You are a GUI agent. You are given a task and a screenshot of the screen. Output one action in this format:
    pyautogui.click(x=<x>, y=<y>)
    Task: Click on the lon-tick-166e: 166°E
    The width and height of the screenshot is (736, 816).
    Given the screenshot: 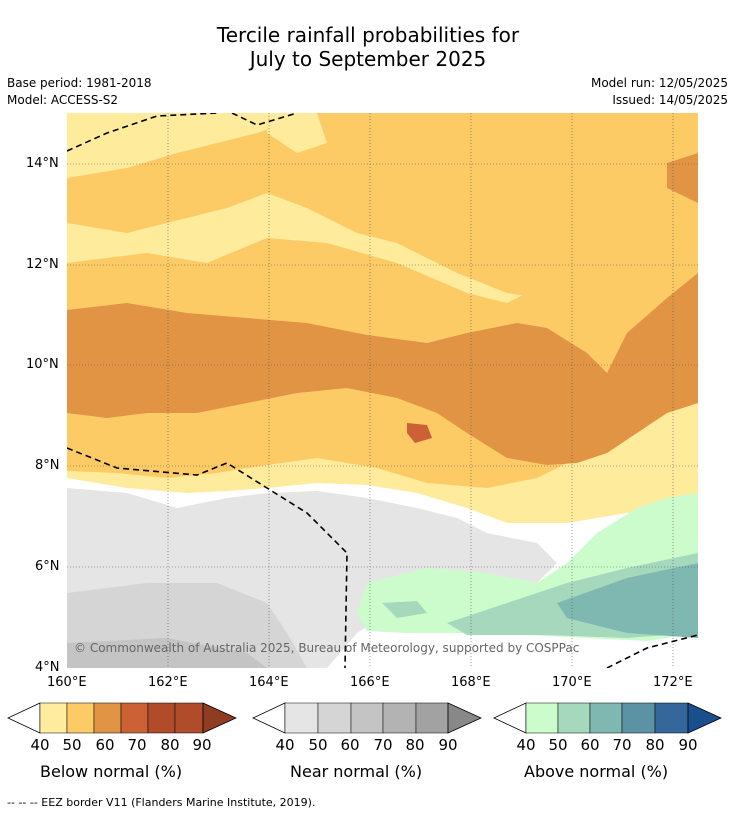 What is the action you would take?
    pyautogui.click(x=370, y=682)
    